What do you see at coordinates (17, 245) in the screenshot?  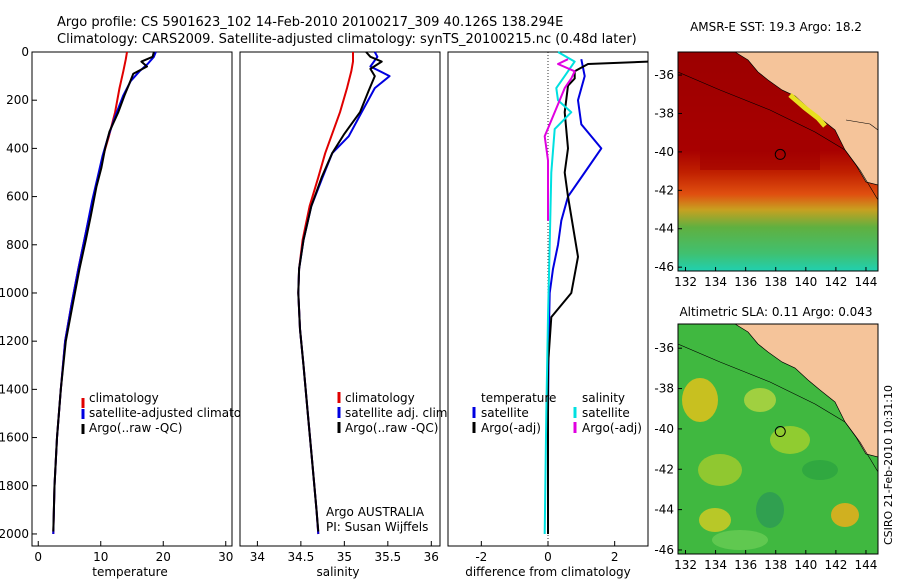 I see `y-tick-label: 800` at bounding box center [17, 245].